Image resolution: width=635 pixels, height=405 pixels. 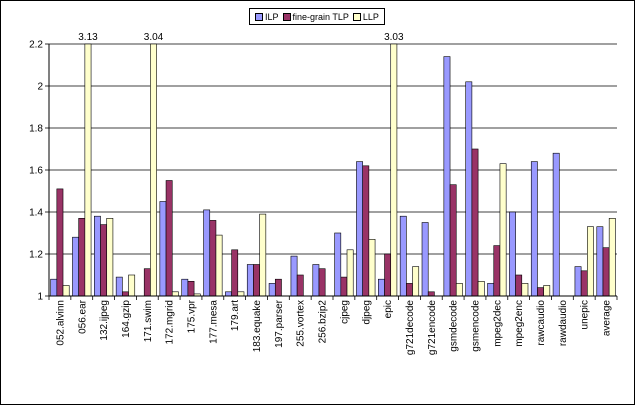 What do you see at coordinates (54, 287) in the screenshot?
I see `bar-ilp-052-alvinn` at bounding box center [54, 287].